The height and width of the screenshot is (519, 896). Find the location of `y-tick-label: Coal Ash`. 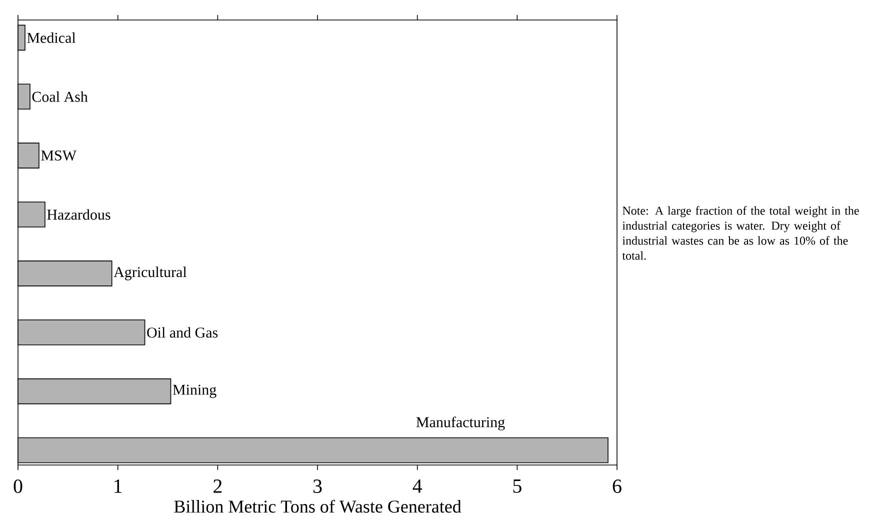

y-tick-label: Coal Ash is located at coordinates (60, 96).